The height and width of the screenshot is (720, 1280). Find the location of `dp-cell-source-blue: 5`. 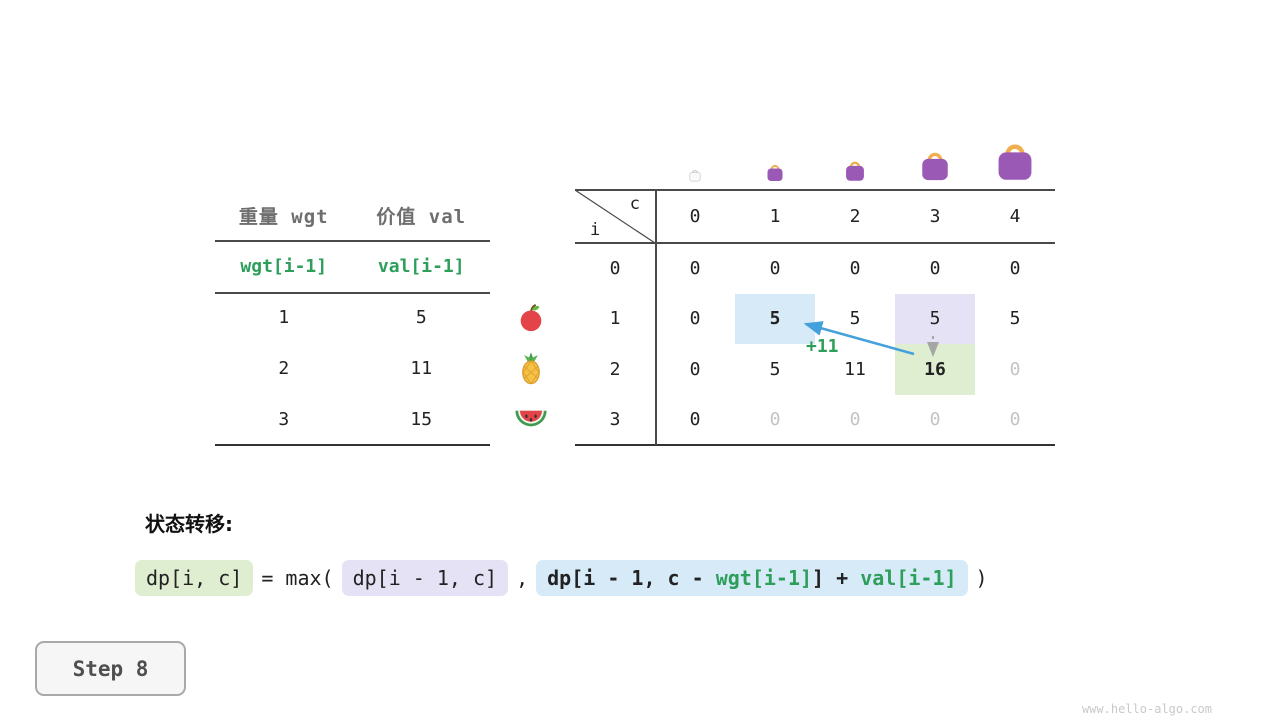

dp-cell-source-blue: 5 is located at coordinates (775, 318).